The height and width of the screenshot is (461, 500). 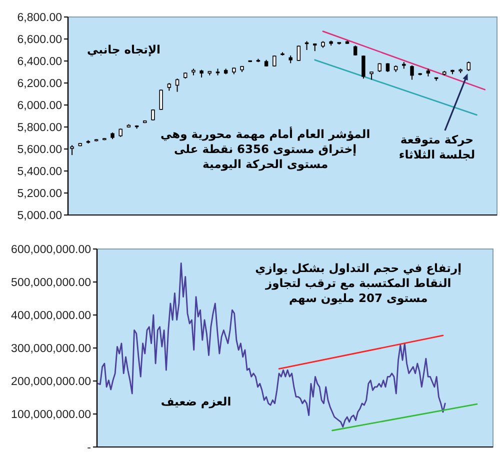 What do you see at coordinates (51, 382) in the screenshot?
I see `y-tick-label: 200,000,000.00` at bounding box center [51, 382].